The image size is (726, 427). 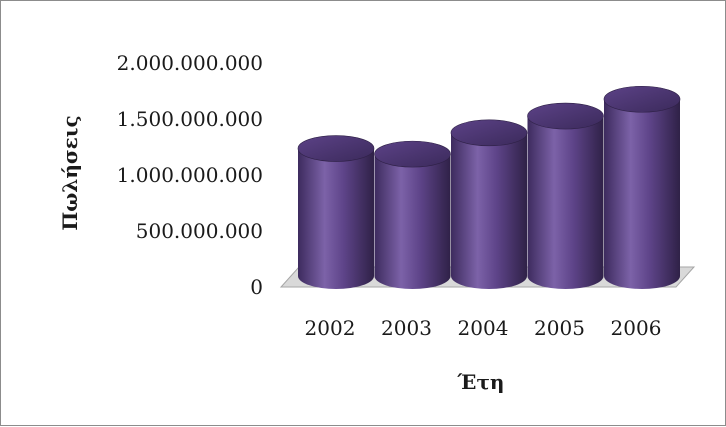 What do you see at coordinates (256, 287) in the screenshot?
I see `y-tick-label: 0` at bounding box center [256, 287].